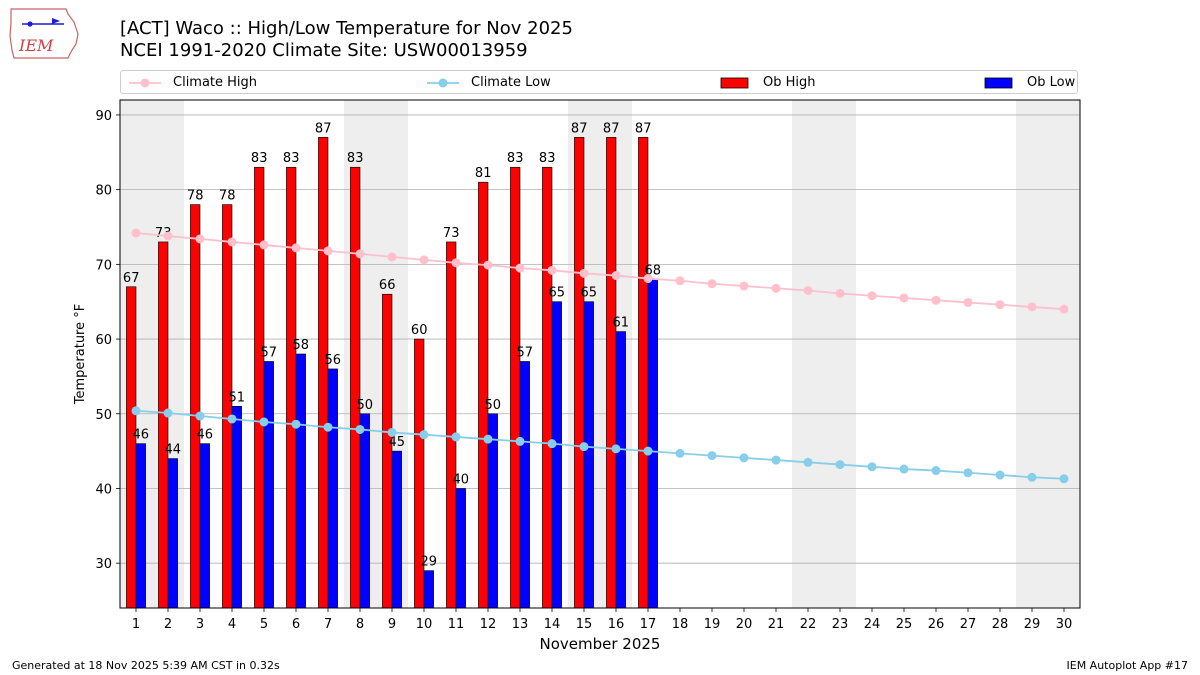 Image resolution: width=1200 pixels, height=675 pixels. What do you see at coordinates (744, 624) in the screenshot?
I see `x-tick-label: 20` at bounding box center [744, 624].